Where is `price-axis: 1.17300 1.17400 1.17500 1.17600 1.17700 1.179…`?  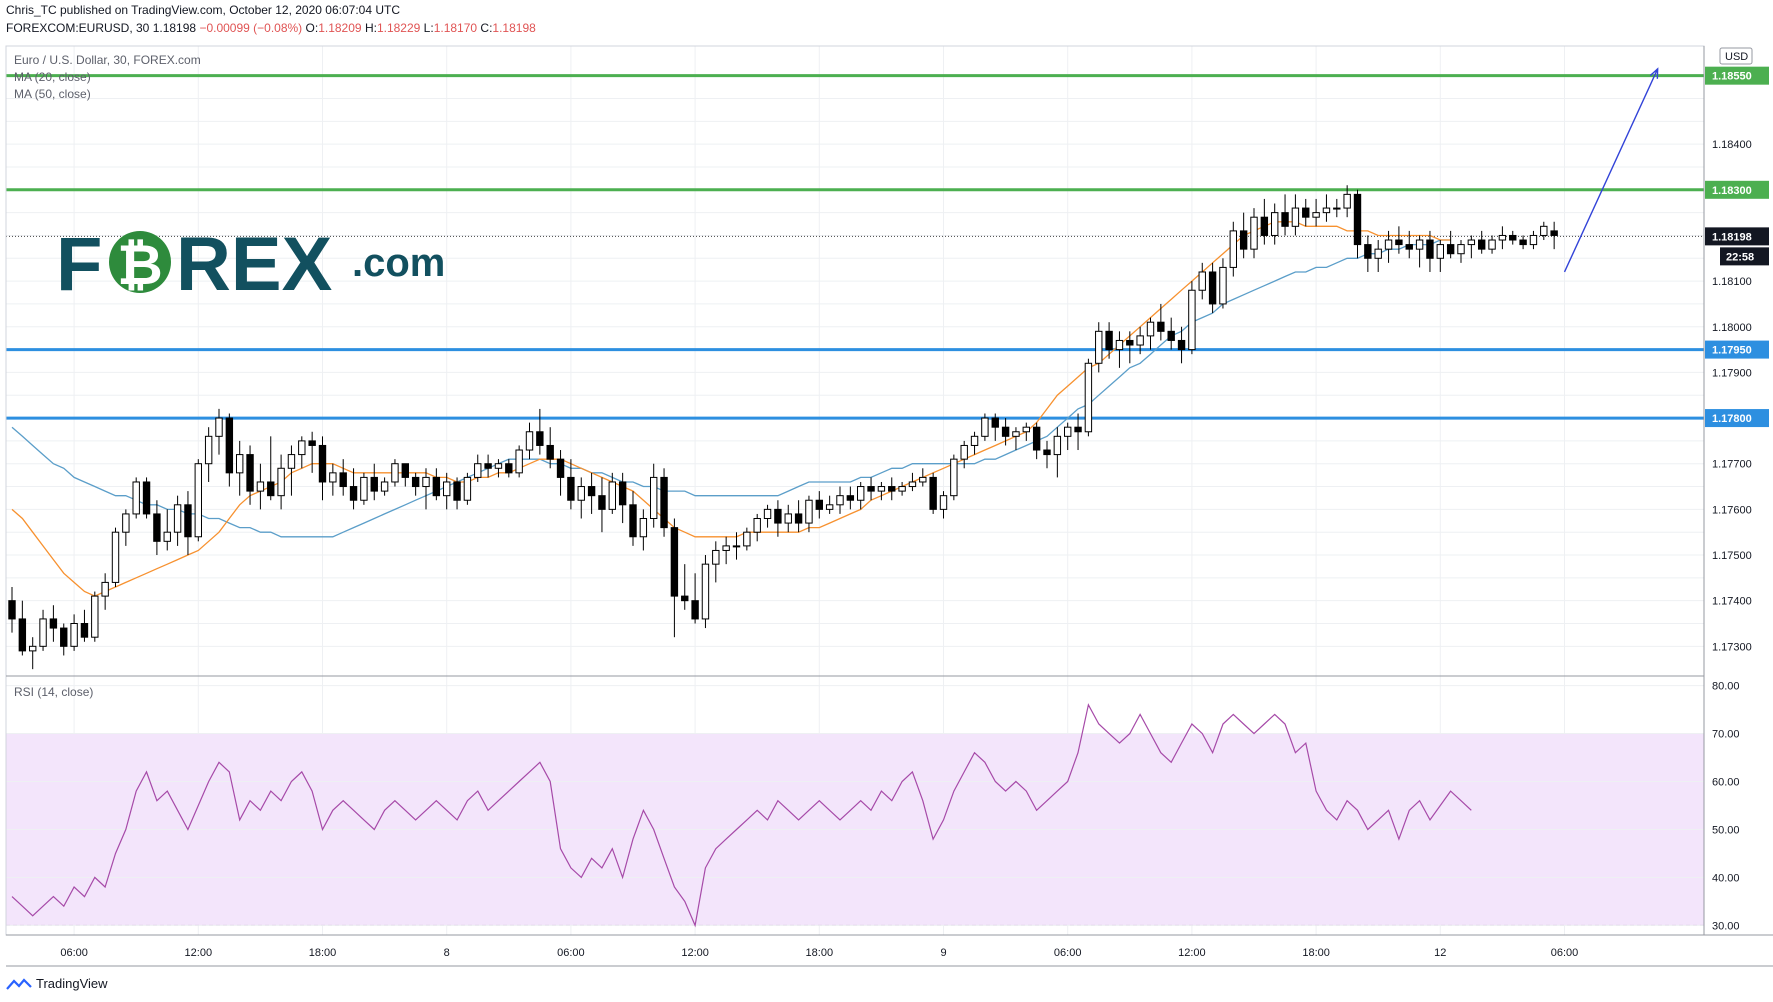
price-axis: 1.17300 1.17400 1.17500 1.17600 1.17700 1.179… is located at coordinates (1737, 489).